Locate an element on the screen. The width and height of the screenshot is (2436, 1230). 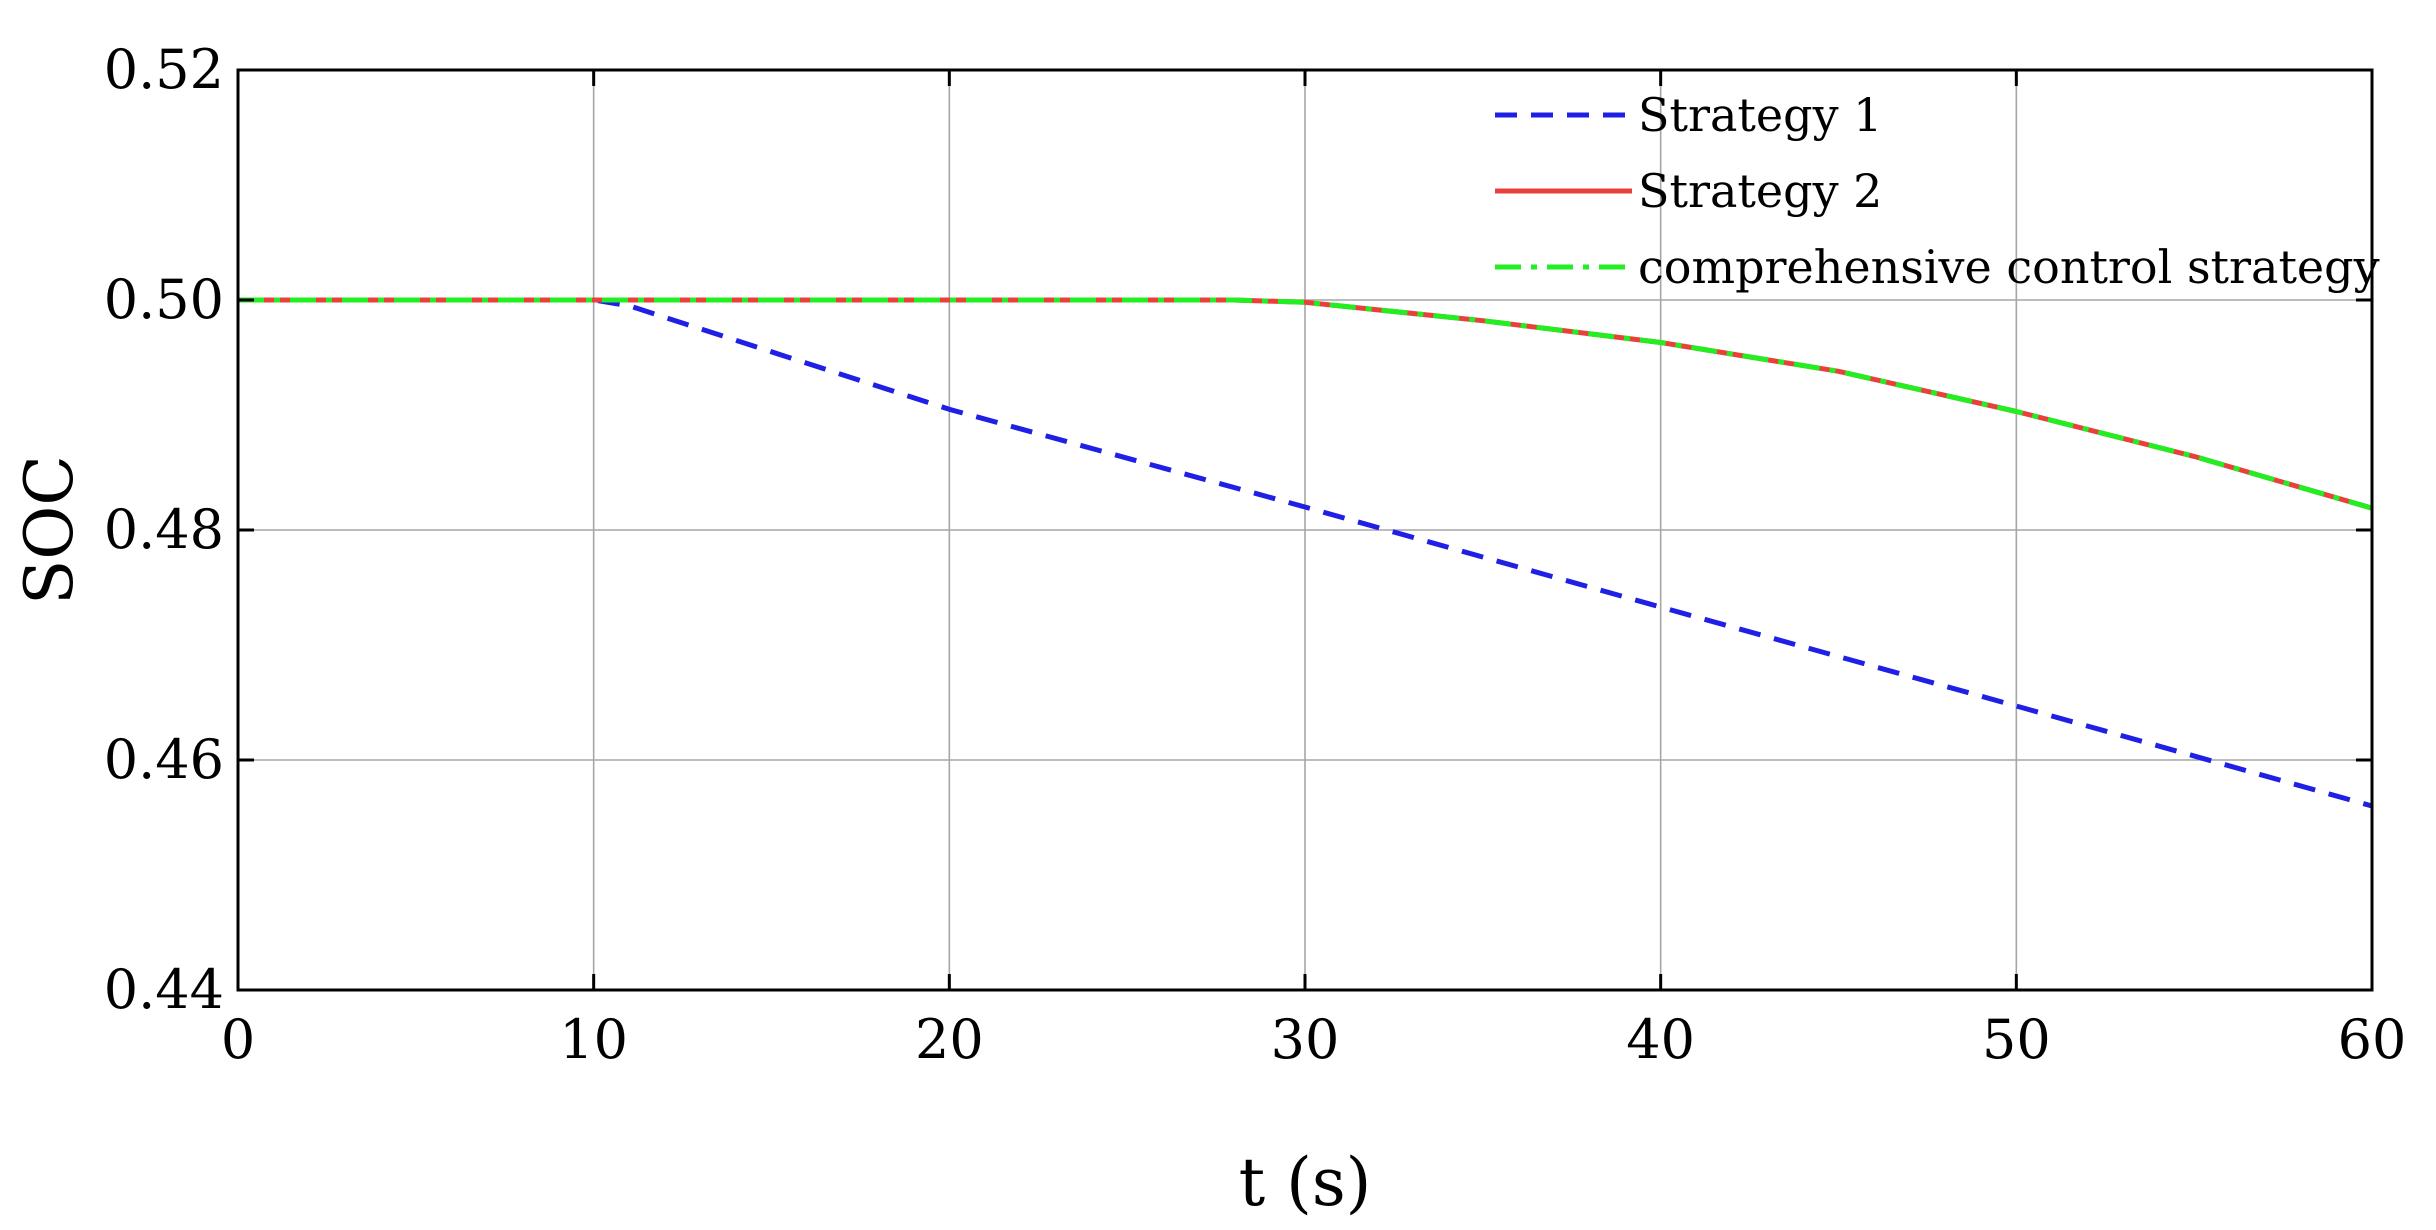
legend-label-1: Strategy 1 is located at coordinates (1760, 115).